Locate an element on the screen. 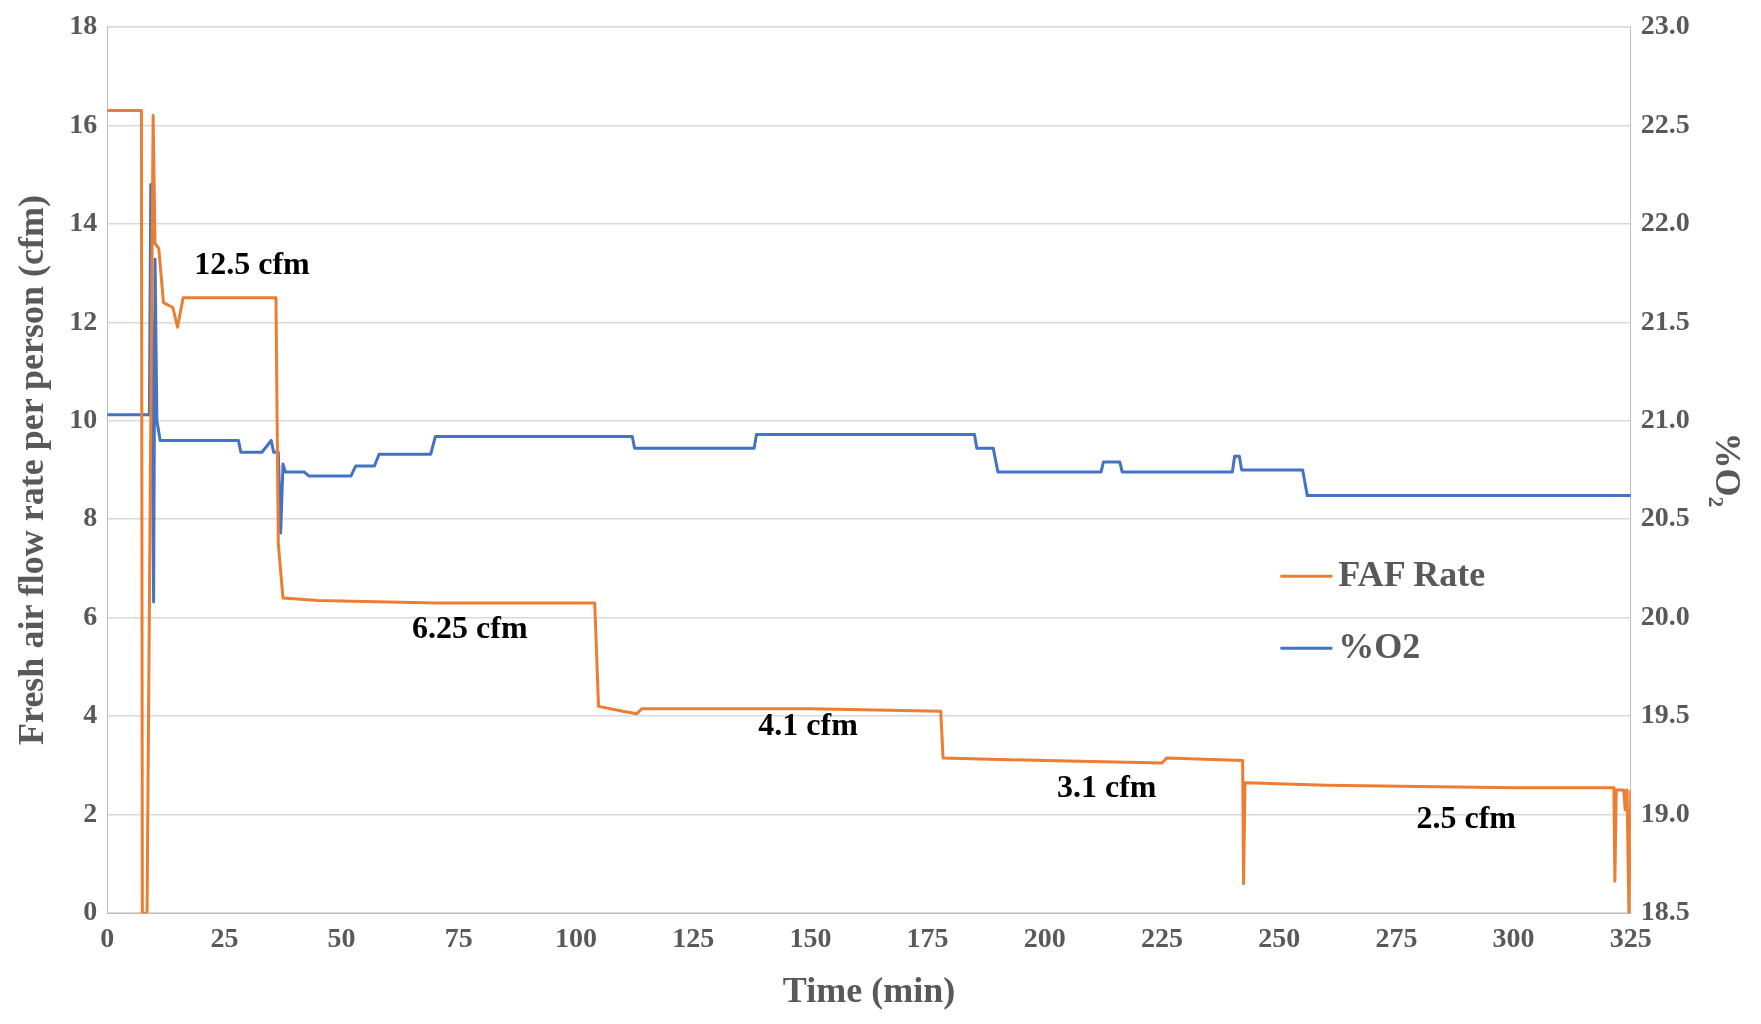  y2-tick-label: 20.5 is located at coordinates (1665, 517).